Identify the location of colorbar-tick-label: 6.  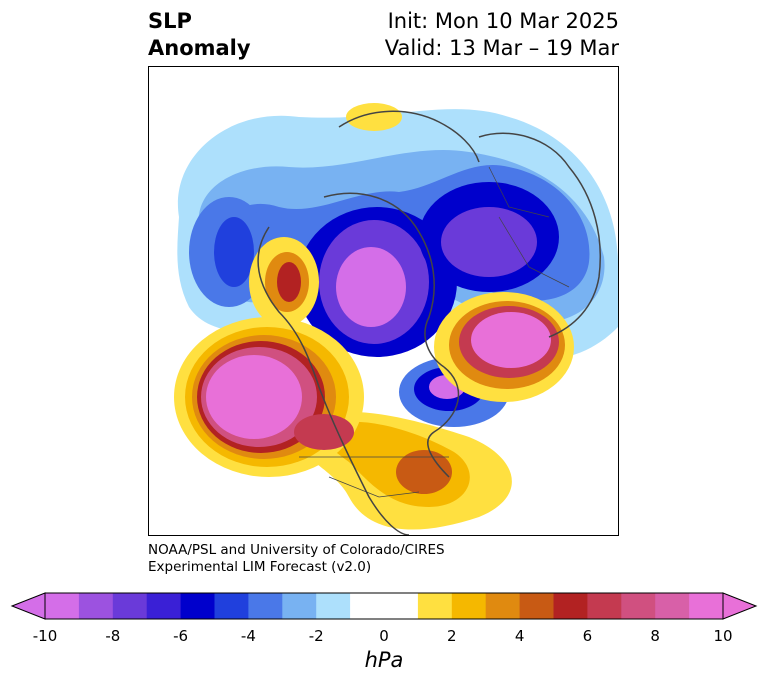
(587, 636).